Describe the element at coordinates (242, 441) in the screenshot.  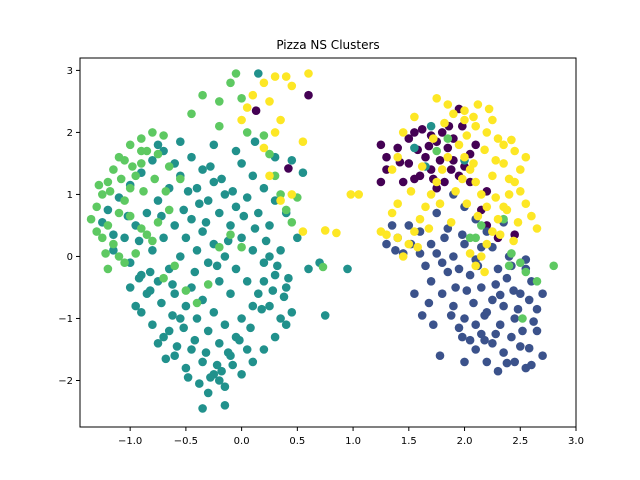
I see `x-tick-label: 0.0` at that location.